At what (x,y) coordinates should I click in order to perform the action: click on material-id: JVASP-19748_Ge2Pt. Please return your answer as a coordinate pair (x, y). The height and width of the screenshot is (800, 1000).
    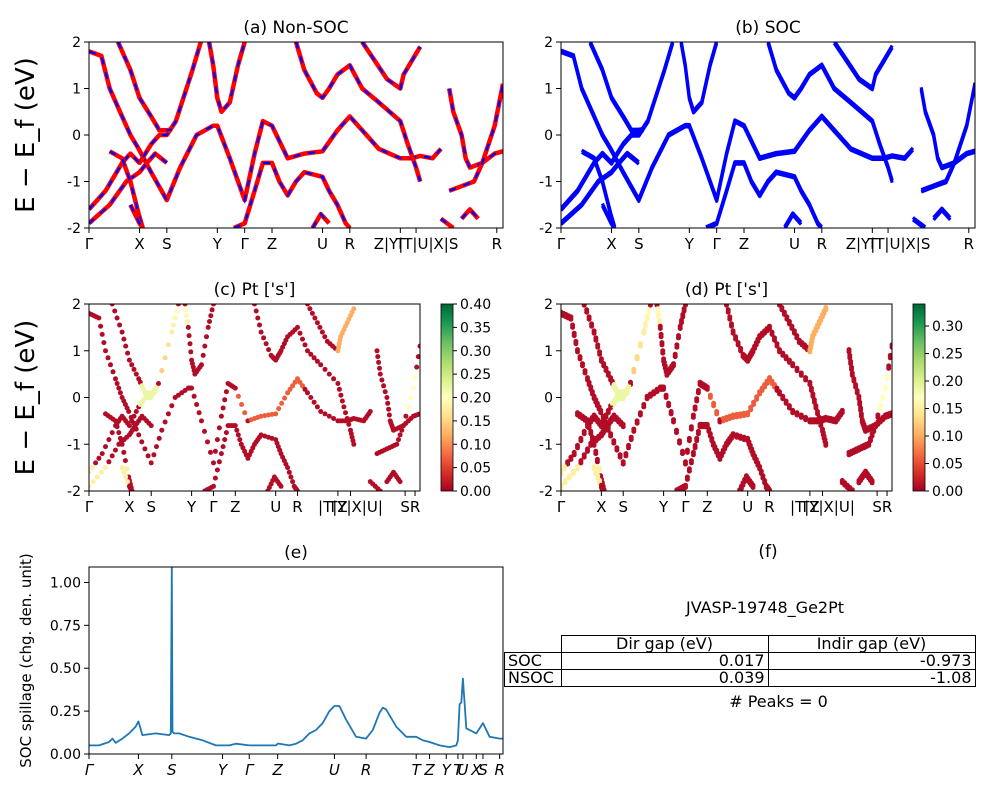
    Looking at the image, I should click on (765, 607).